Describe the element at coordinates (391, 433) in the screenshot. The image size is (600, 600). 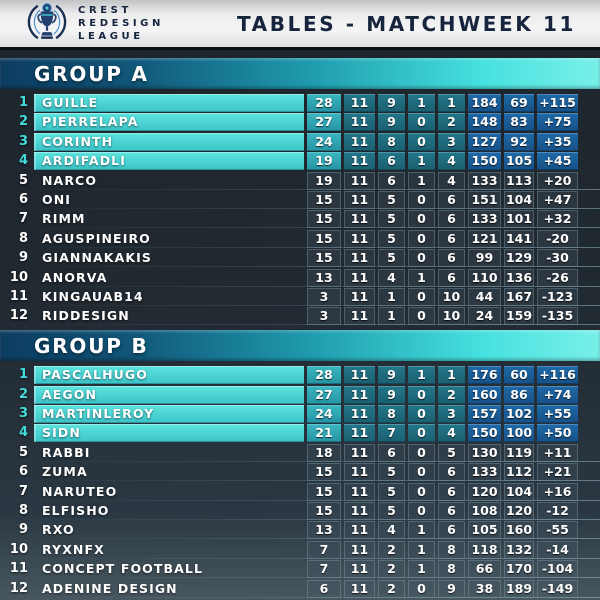
I see `won: 7` at that location.